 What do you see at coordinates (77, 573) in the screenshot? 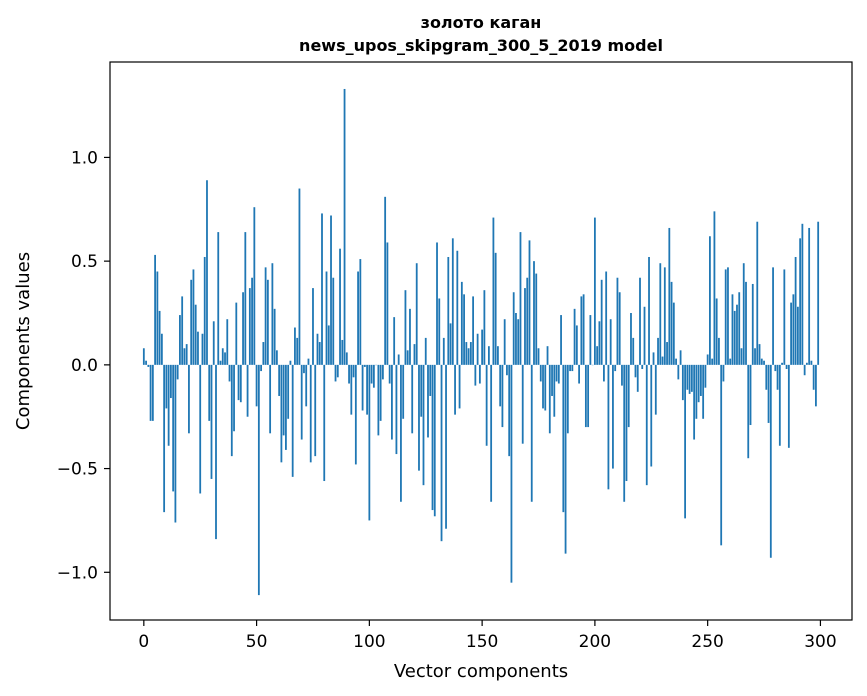
I see `y-tick-label: −1.0` at bounding box center [77, 573].